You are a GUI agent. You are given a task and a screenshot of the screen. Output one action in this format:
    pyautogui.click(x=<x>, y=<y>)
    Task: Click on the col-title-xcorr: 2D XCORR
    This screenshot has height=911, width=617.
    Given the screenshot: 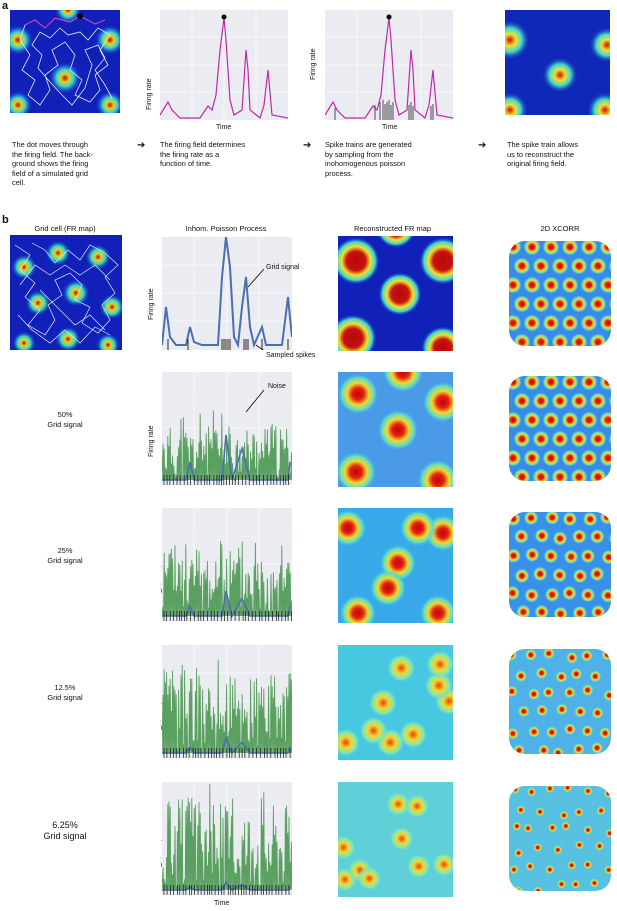 What is the action you would take?
    pyautogui.click(x=560, y=228)
    